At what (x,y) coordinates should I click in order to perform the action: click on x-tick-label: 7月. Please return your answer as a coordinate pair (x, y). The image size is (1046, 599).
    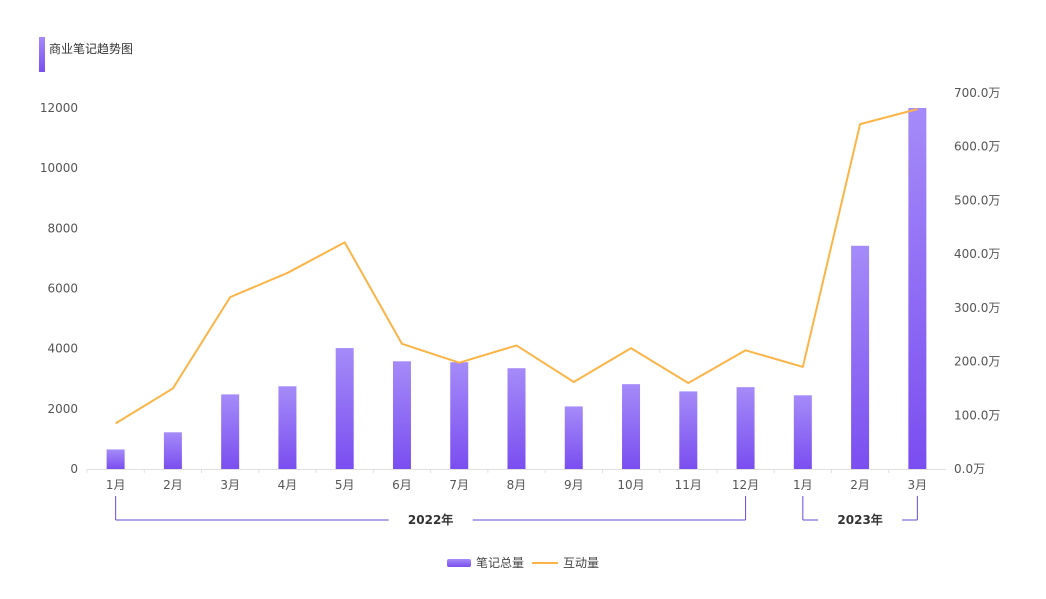
    Looking at the image, I should click on (459, 485).